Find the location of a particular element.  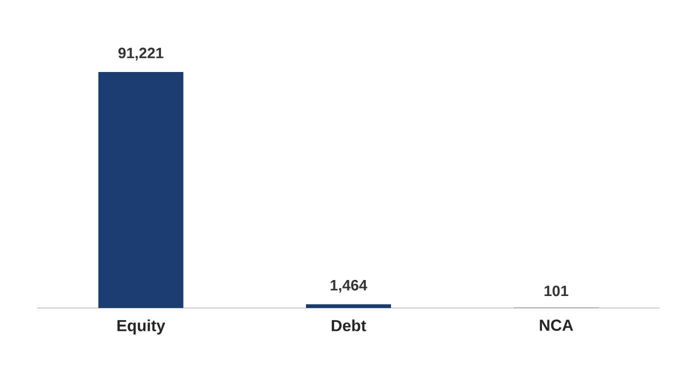

x-tick-label: NCA is located at coordinates (557, 325).